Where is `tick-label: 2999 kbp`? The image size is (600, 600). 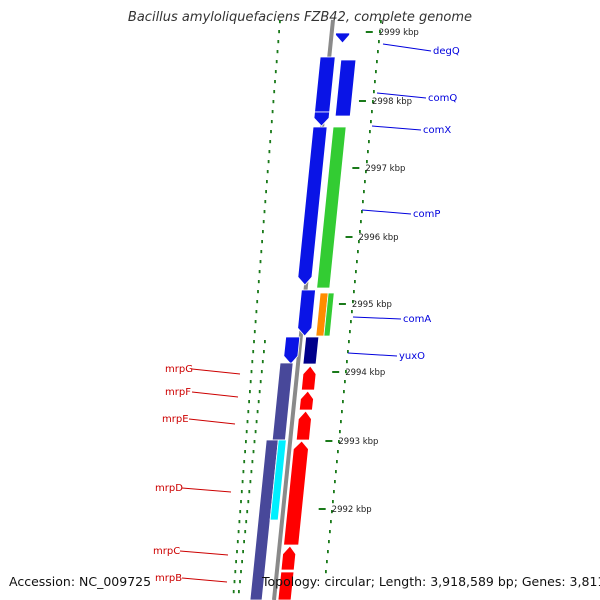
tick-label: 2999 kbp is located at coordinates (399, 33).